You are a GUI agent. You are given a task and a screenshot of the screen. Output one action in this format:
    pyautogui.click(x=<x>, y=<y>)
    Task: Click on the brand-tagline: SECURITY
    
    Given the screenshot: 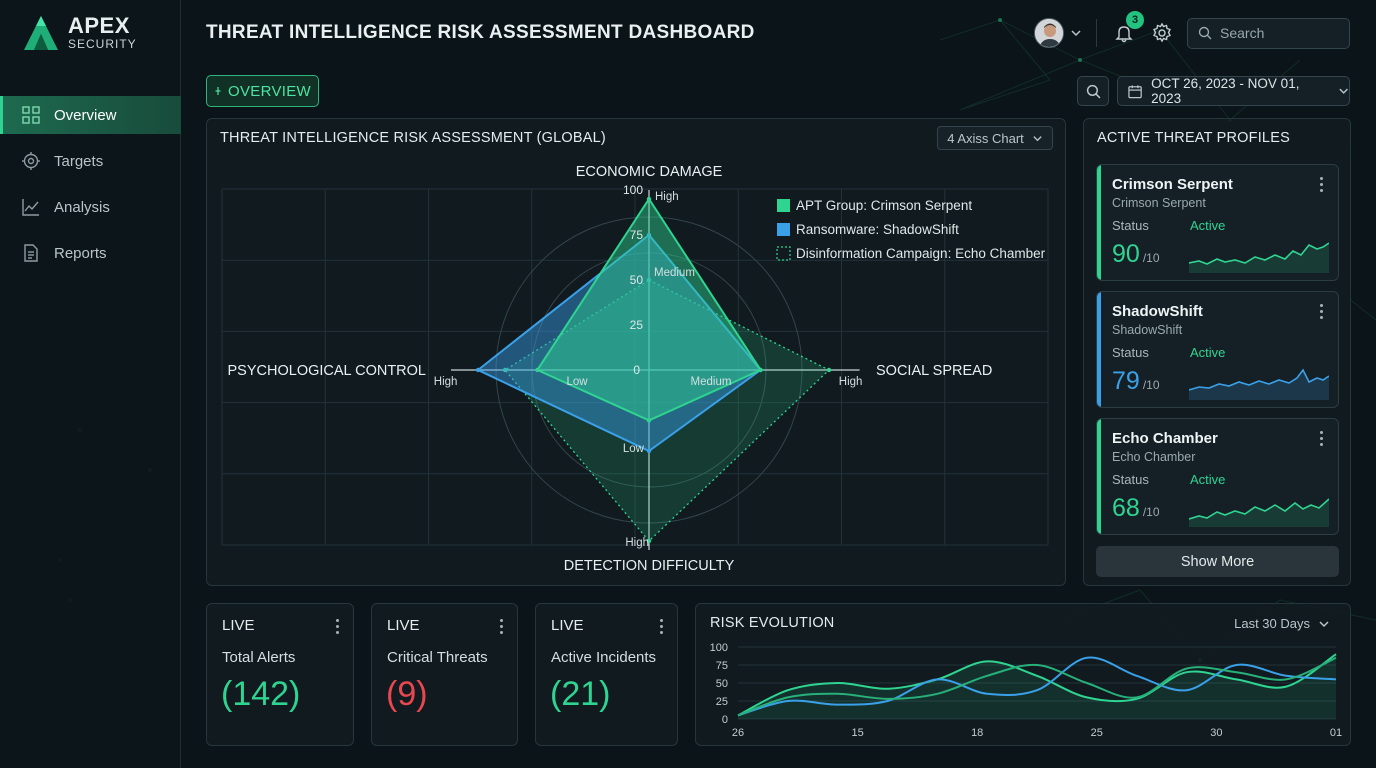 What is the action you would take?
    pyautogui.click(x=102, y=44)
    